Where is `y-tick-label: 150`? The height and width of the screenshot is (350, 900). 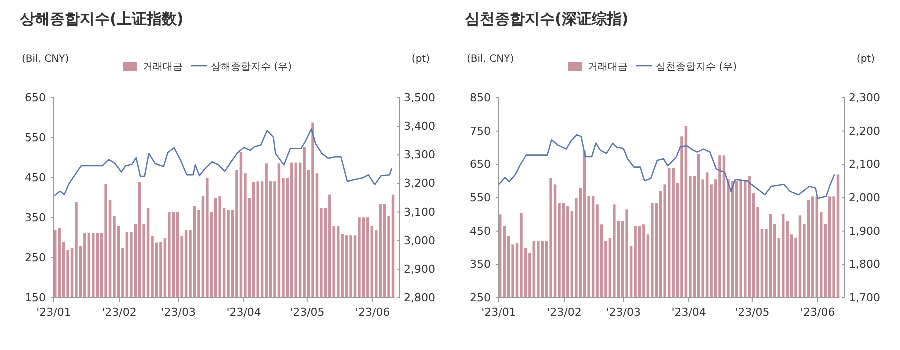
y-tick-label: 150 is located at coordinates (35, 298).